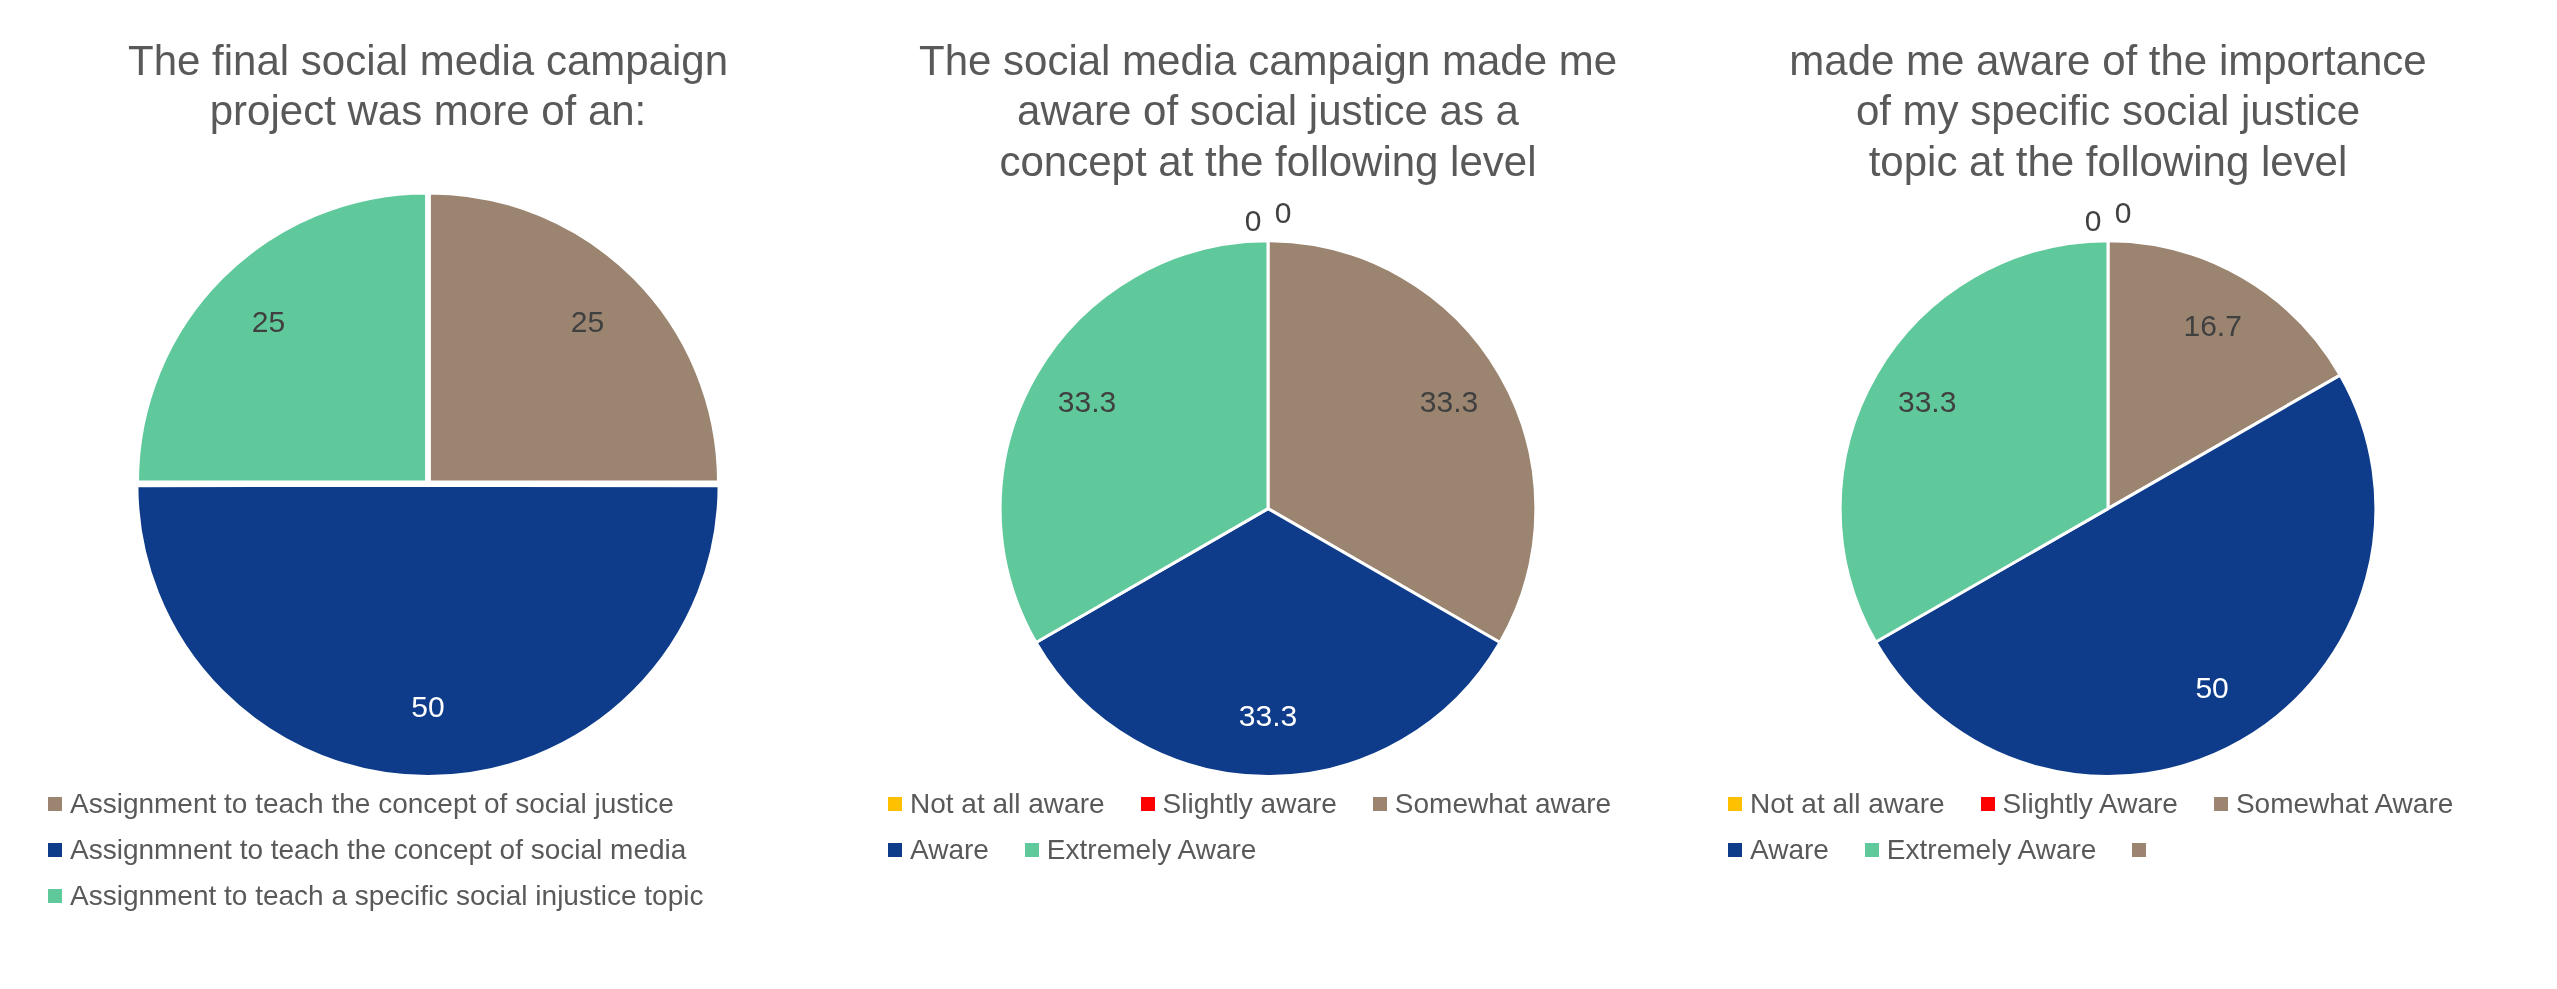 This screenshot has height=989, width=2557. Describe the element at coordinates (1249, 804) in the screenshot. I see `legend-label: Slightly aware` at that location.